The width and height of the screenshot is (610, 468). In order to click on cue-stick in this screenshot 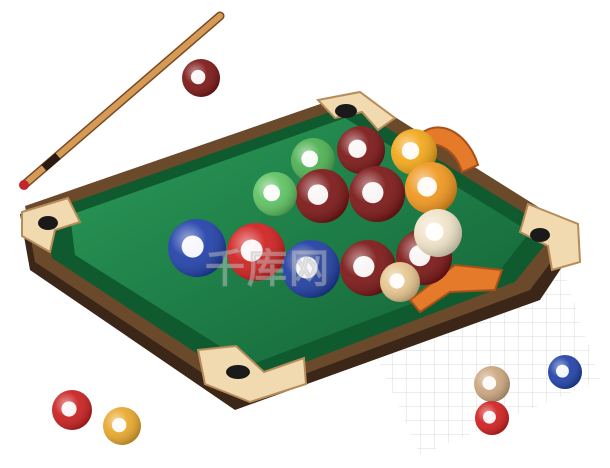, I will do `click(122, 100)`.